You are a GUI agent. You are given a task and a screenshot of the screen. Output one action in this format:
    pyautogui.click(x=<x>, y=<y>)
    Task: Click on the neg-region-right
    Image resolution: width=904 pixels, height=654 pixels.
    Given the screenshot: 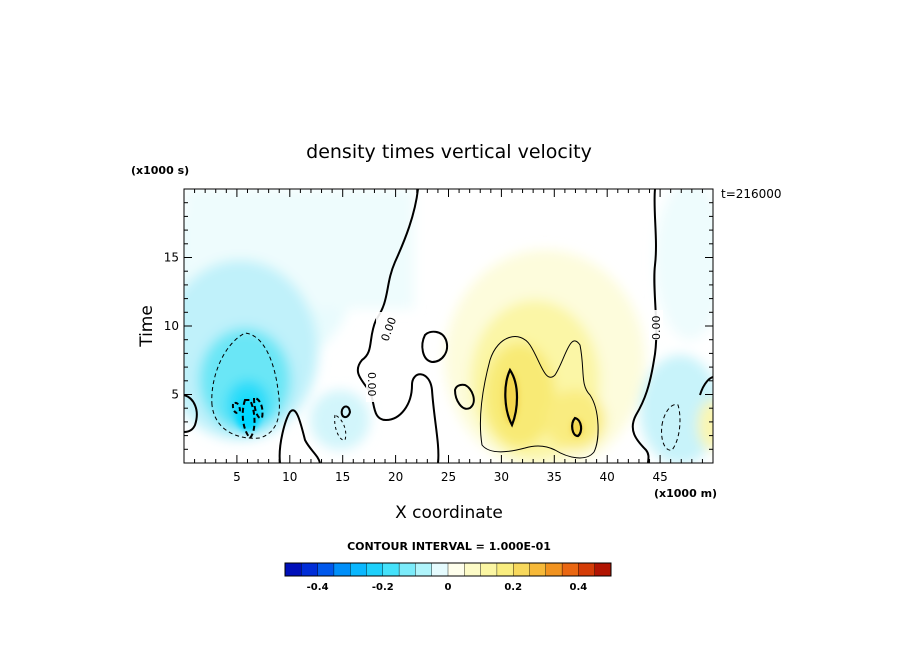 What is the action you would take?
    pyautogui.click(x=676, y=409)
    